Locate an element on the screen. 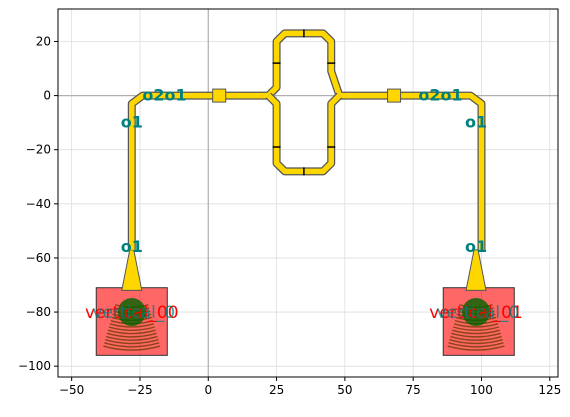 The image size is (570, 417). x-tick-label: 100 is located at coordinates (481, 390).